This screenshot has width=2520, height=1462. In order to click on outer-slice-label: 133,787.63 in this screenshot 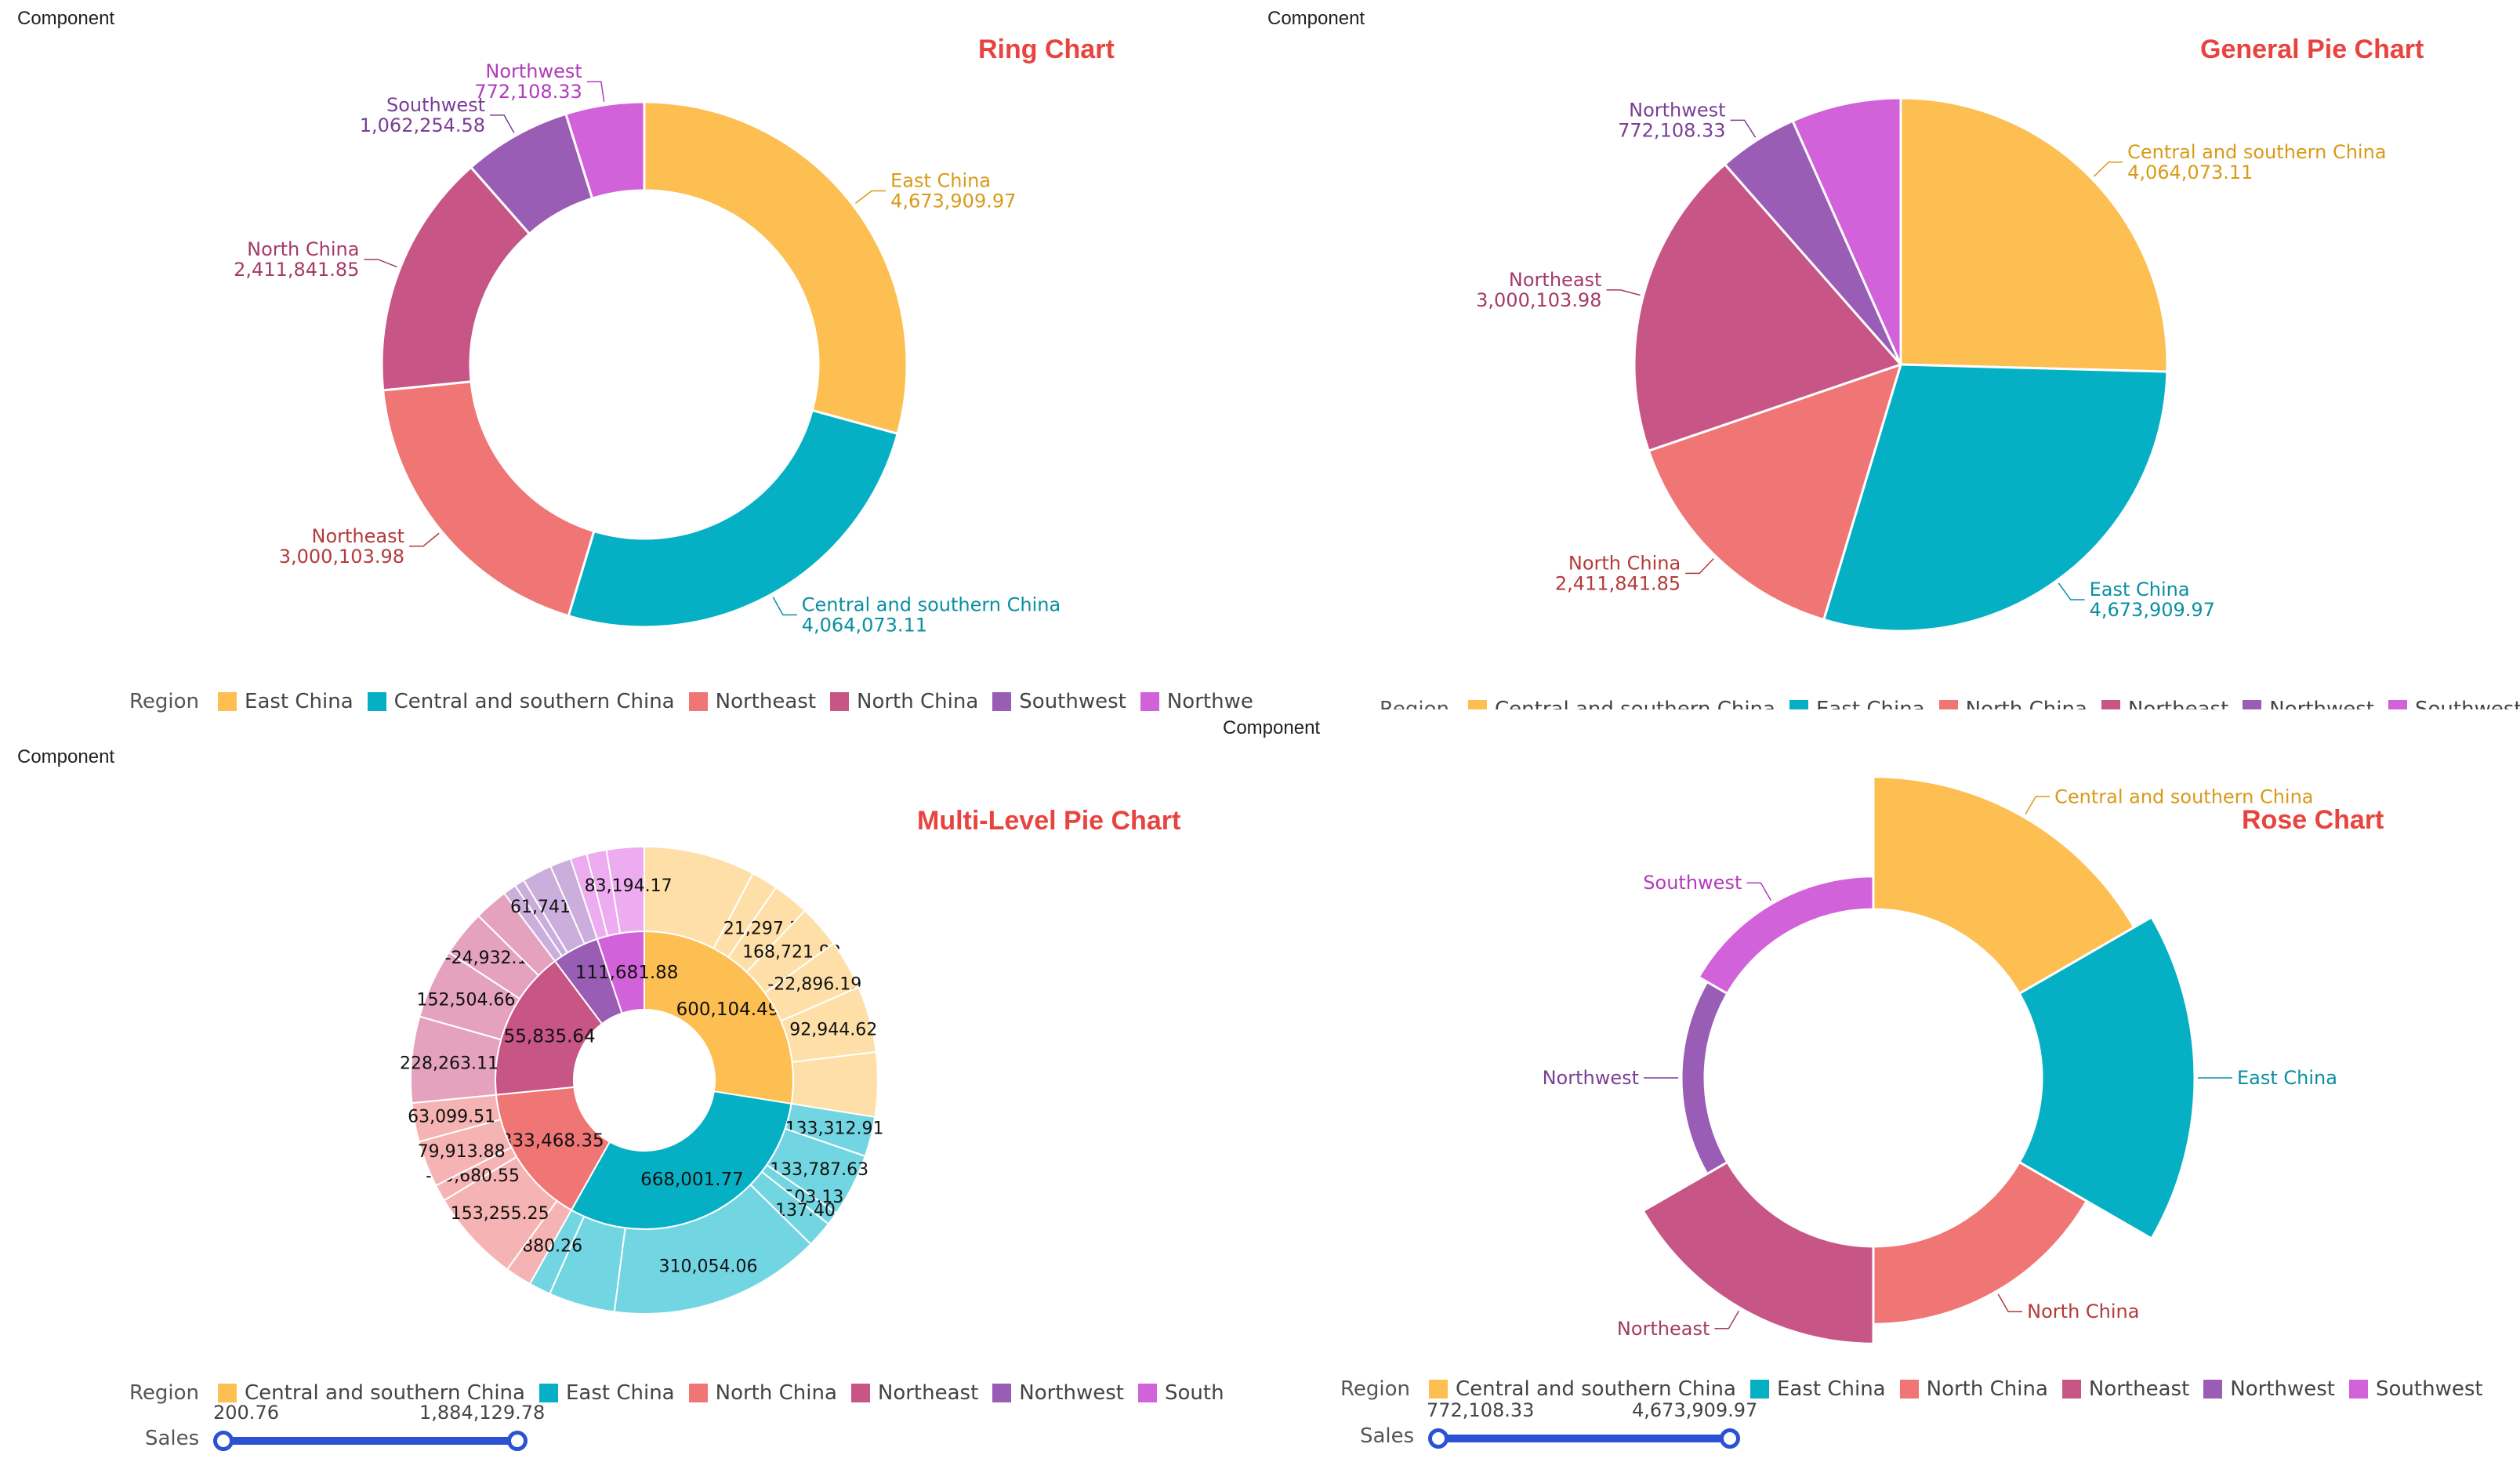, I will do `click(819, 1170)`.